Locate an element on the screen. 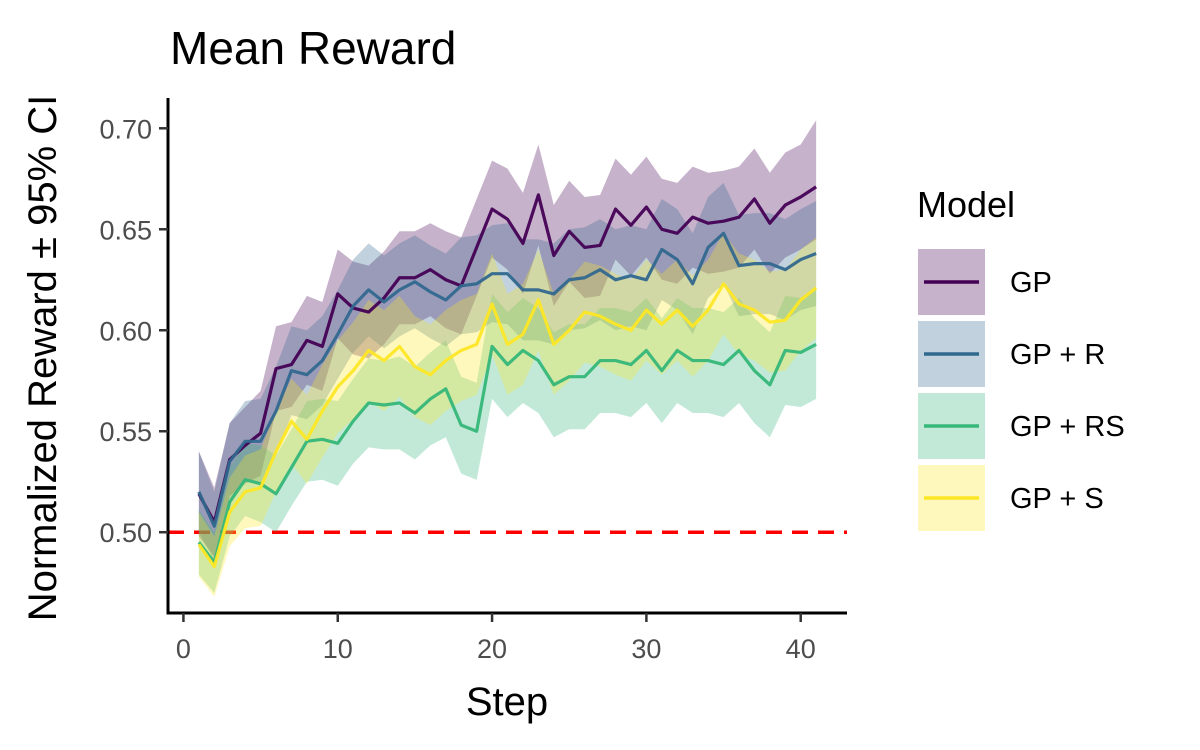 The width and height of the screenshot is (1200, 750). legend-label-3: GP + RS is located at coordinates (1067, 427).